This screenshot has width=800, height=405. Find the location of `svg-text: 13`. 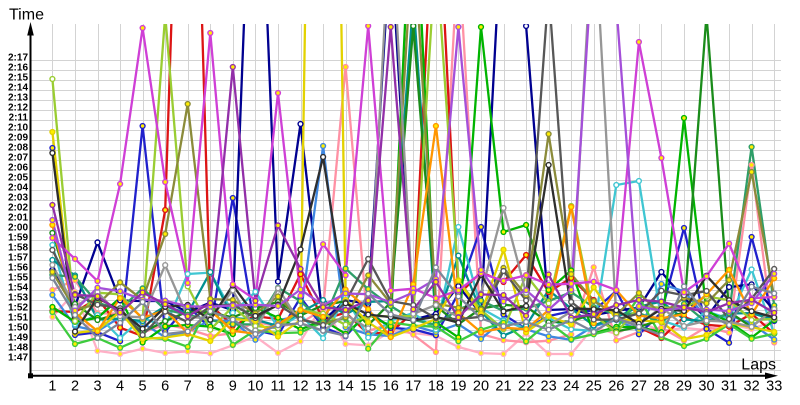

svg-text: 13 is located at coordinates (323, 387).